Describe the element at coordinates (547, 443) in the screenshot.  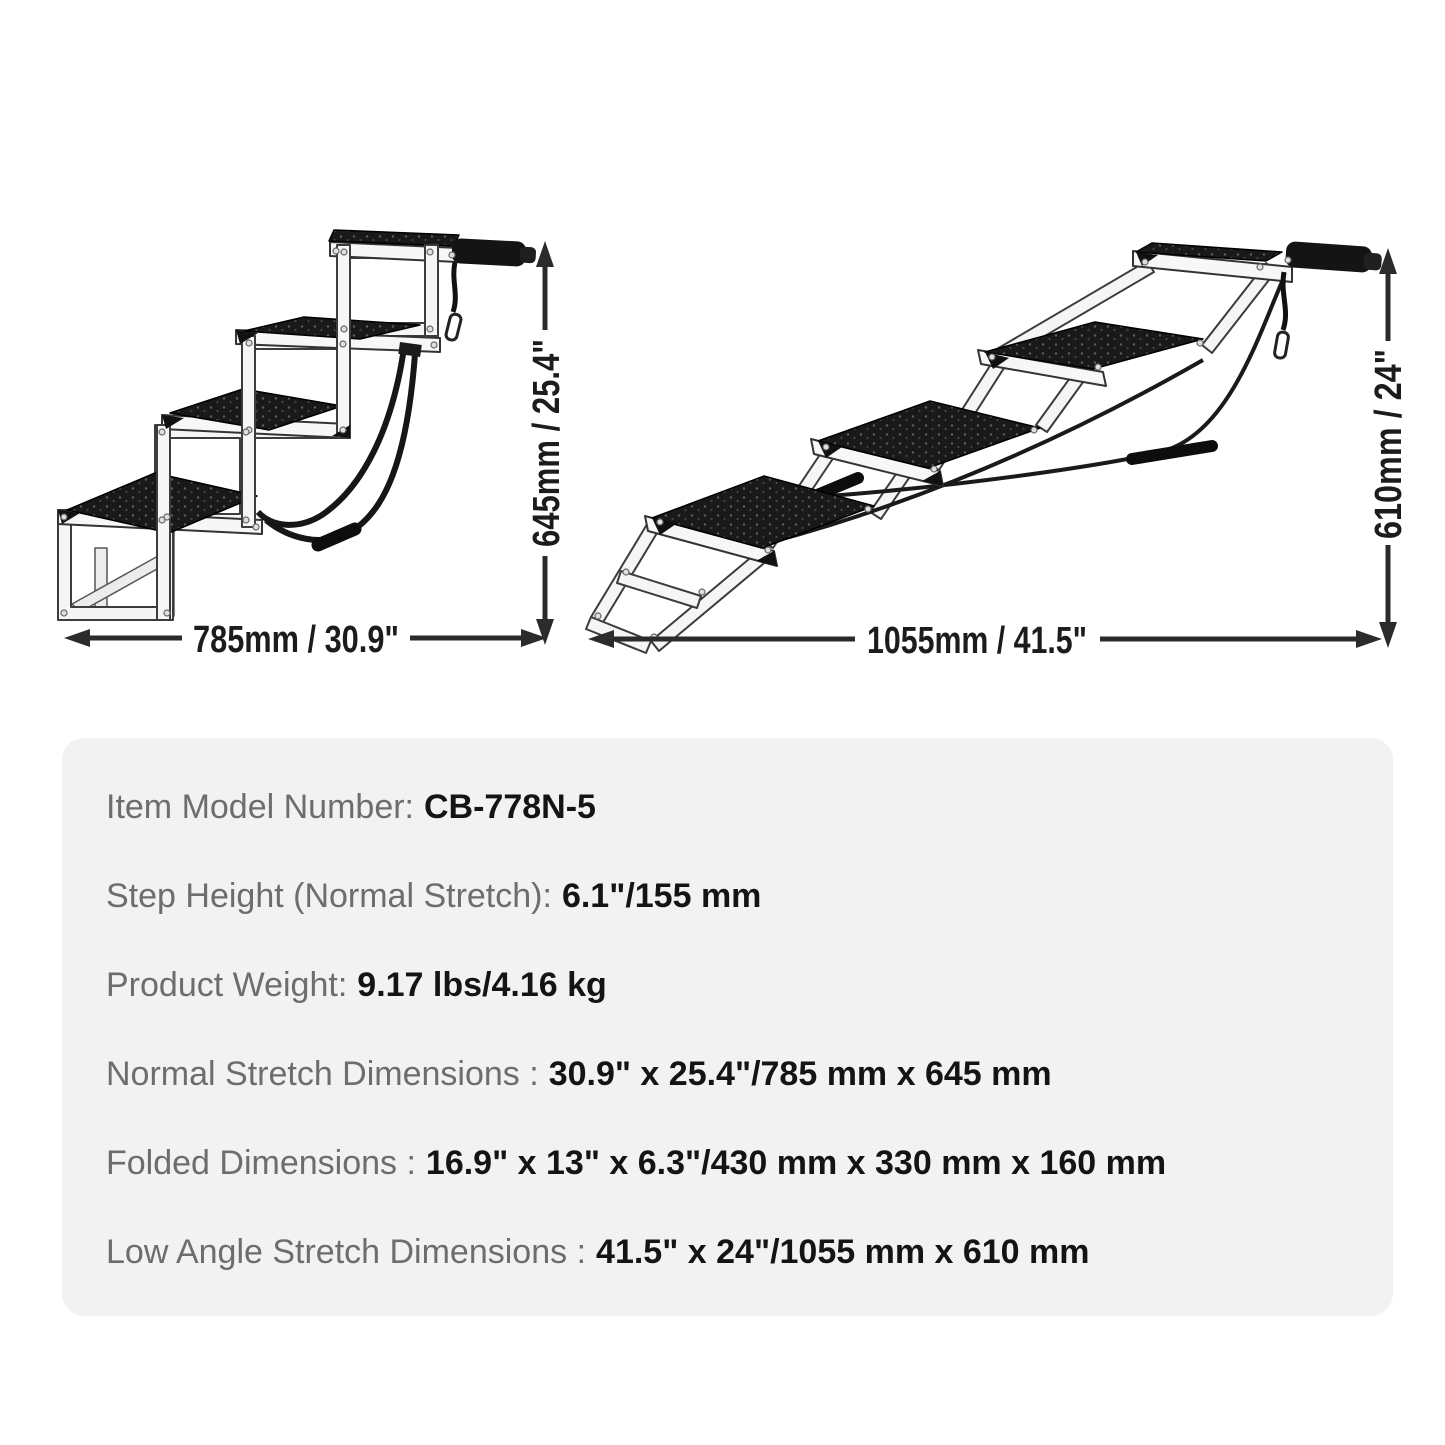
I see `normal-height-label: 645mm / 25.4"` at that location.